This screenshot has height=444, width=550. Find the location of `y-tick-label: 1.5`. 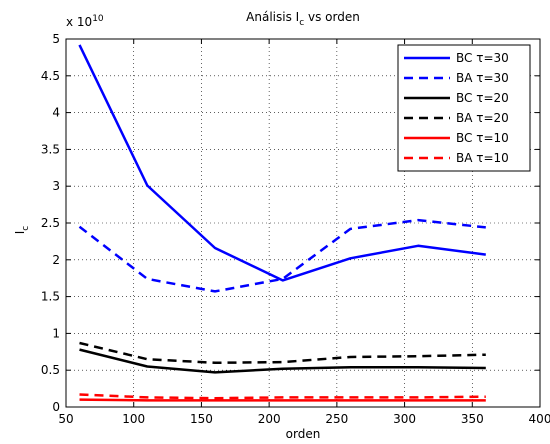

y-tick-label: 1.5 is located at coordinates (50, 297).